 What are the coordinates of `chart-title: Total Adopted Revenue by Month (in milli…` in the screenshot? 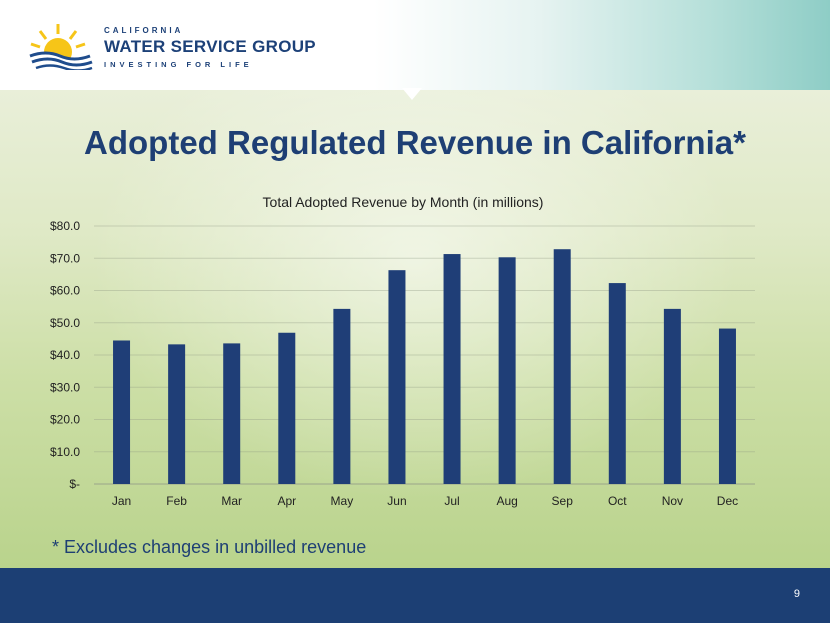 It's located at (403, 202).